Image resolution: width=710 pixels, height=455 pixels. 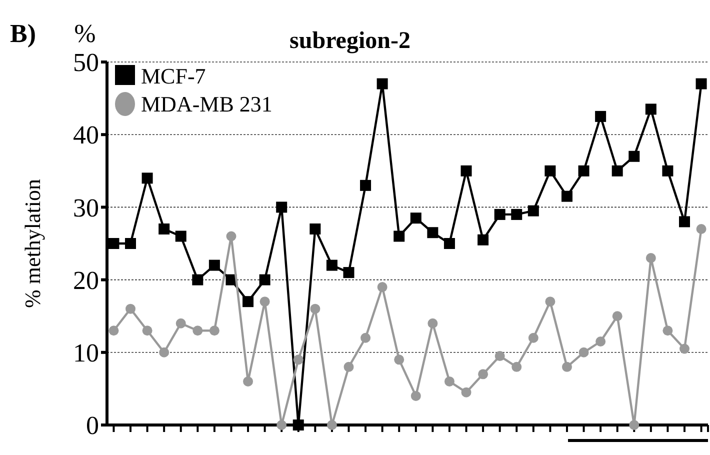 What do you see at coordinates (32, 243) in the screenshot?
I see `y-axis-title: % methylation` at bounding box center [32, 243].